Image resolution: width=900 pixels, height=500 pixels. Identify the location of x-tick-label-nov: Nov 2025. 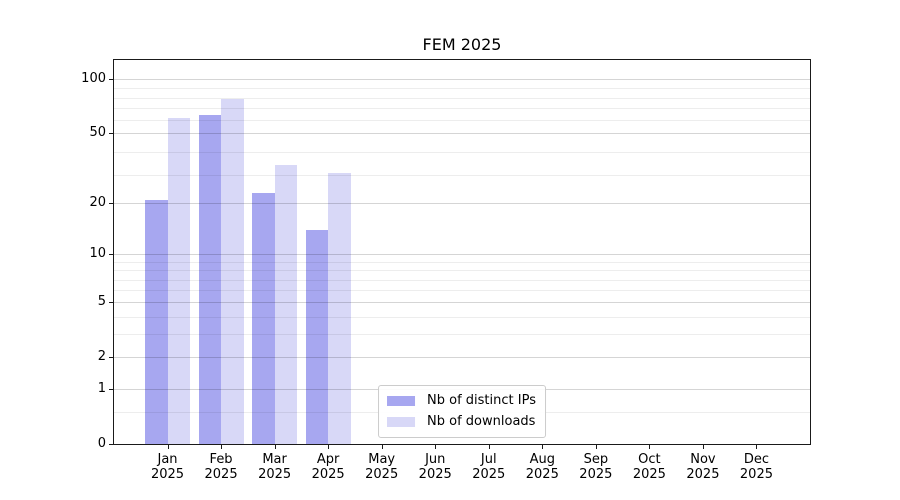
(703, 467).